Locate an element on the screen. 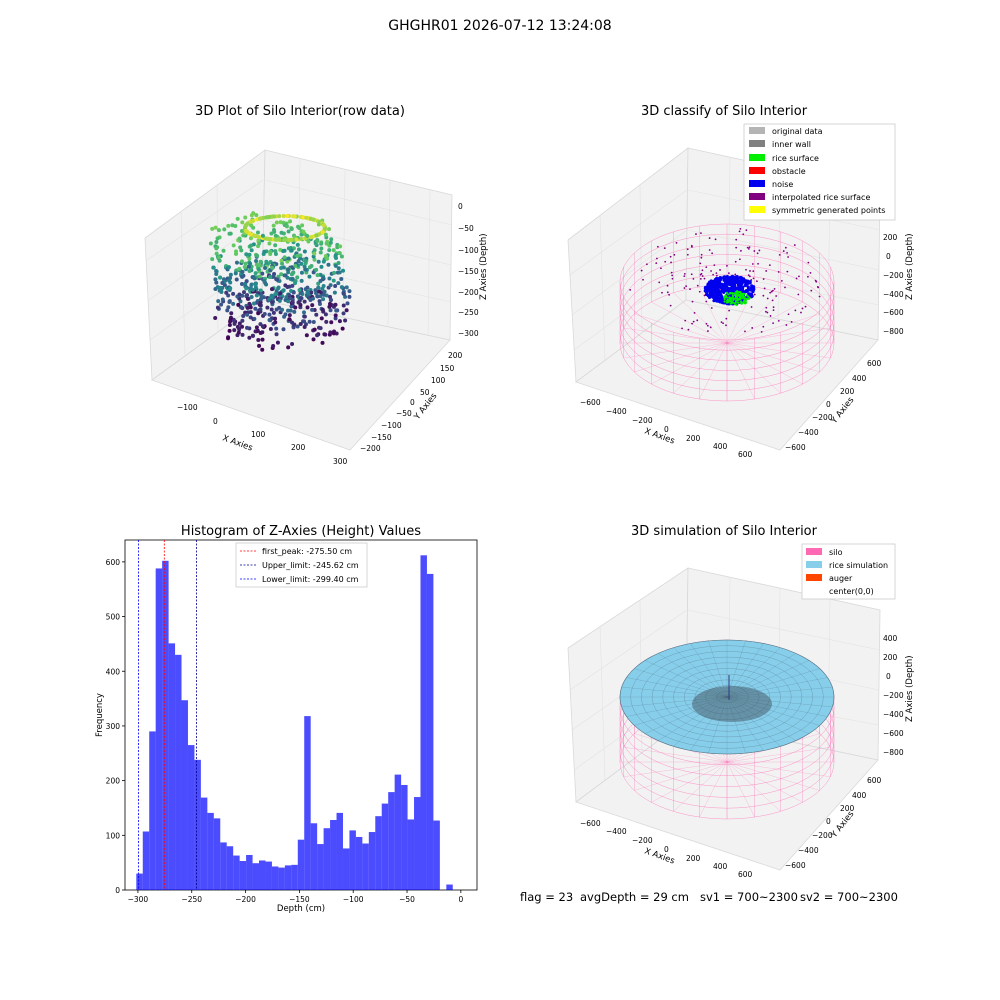 The height and width of the screenshot is (1000, 1000). simulation-z-ticks: 400 200 0 −200 −400 −600 −800 is located at coordinates (893, 695).